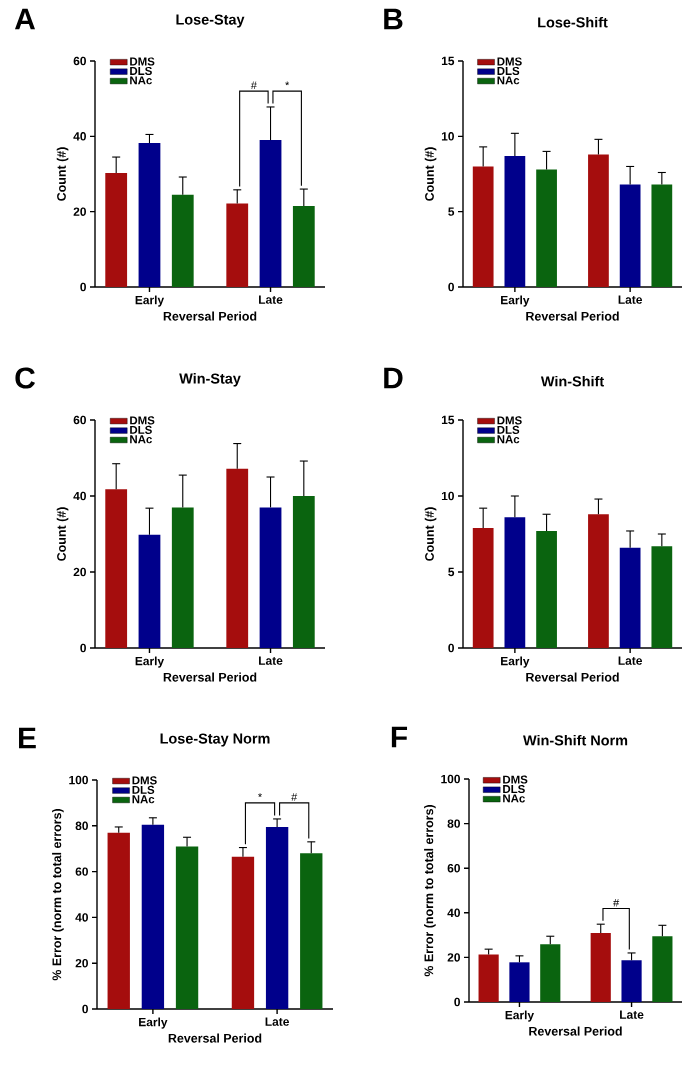 This screenshot has height=1065, width=682. What do you see at coordinates (287, 83) in the screenshot?
I see `annotation: *` at bounding box center [287, 83].